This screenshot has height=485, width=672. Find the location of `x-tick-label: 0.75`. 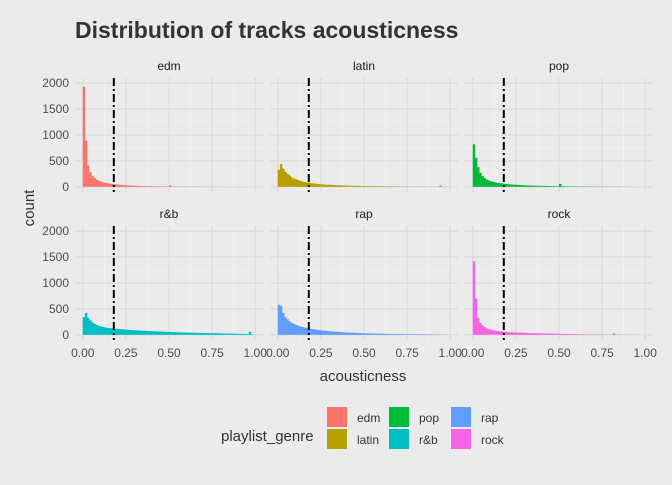

x-tick-label: 0.75 is located at coordinates (212, 353).